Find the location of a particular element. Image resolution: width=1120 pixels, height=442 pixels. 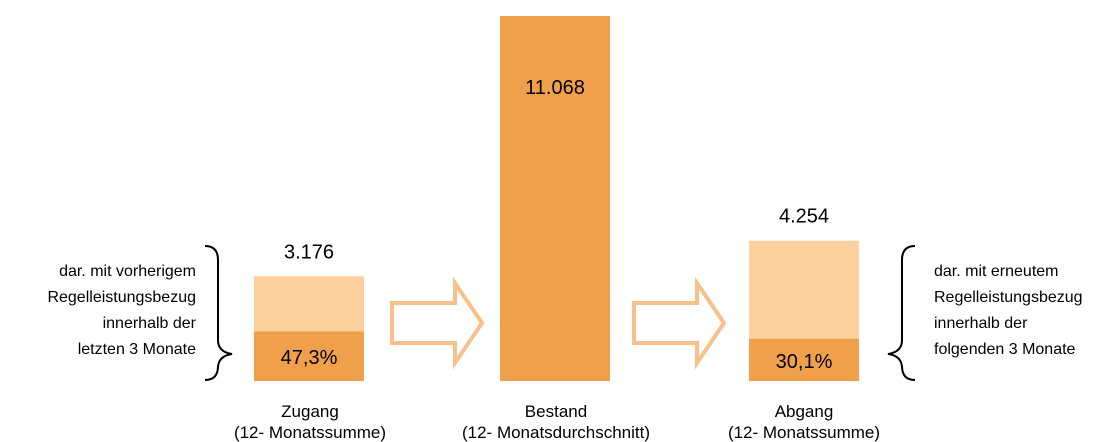

right-annotation-line-2: Regelleistungsbezug is located at coordinates (1008, 297).